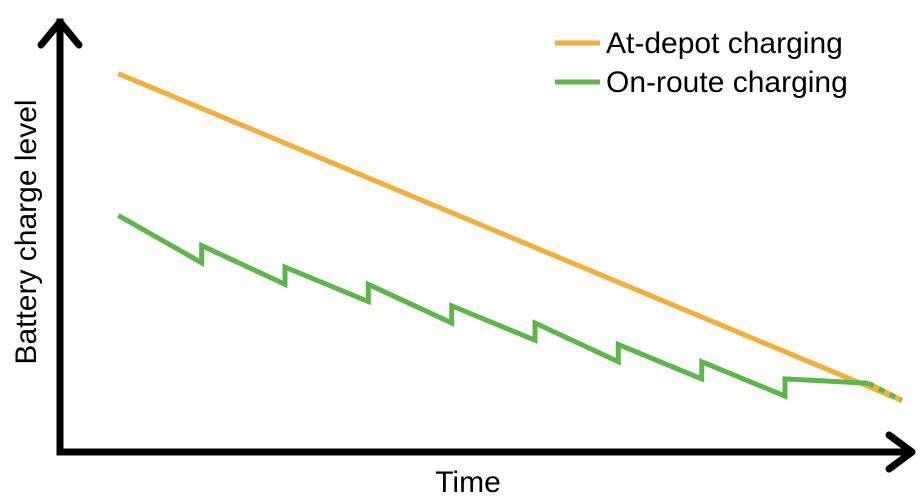 This screenshot has height=499, width=922. I want to click on y-axis-arrowhead, so click(60, 33).